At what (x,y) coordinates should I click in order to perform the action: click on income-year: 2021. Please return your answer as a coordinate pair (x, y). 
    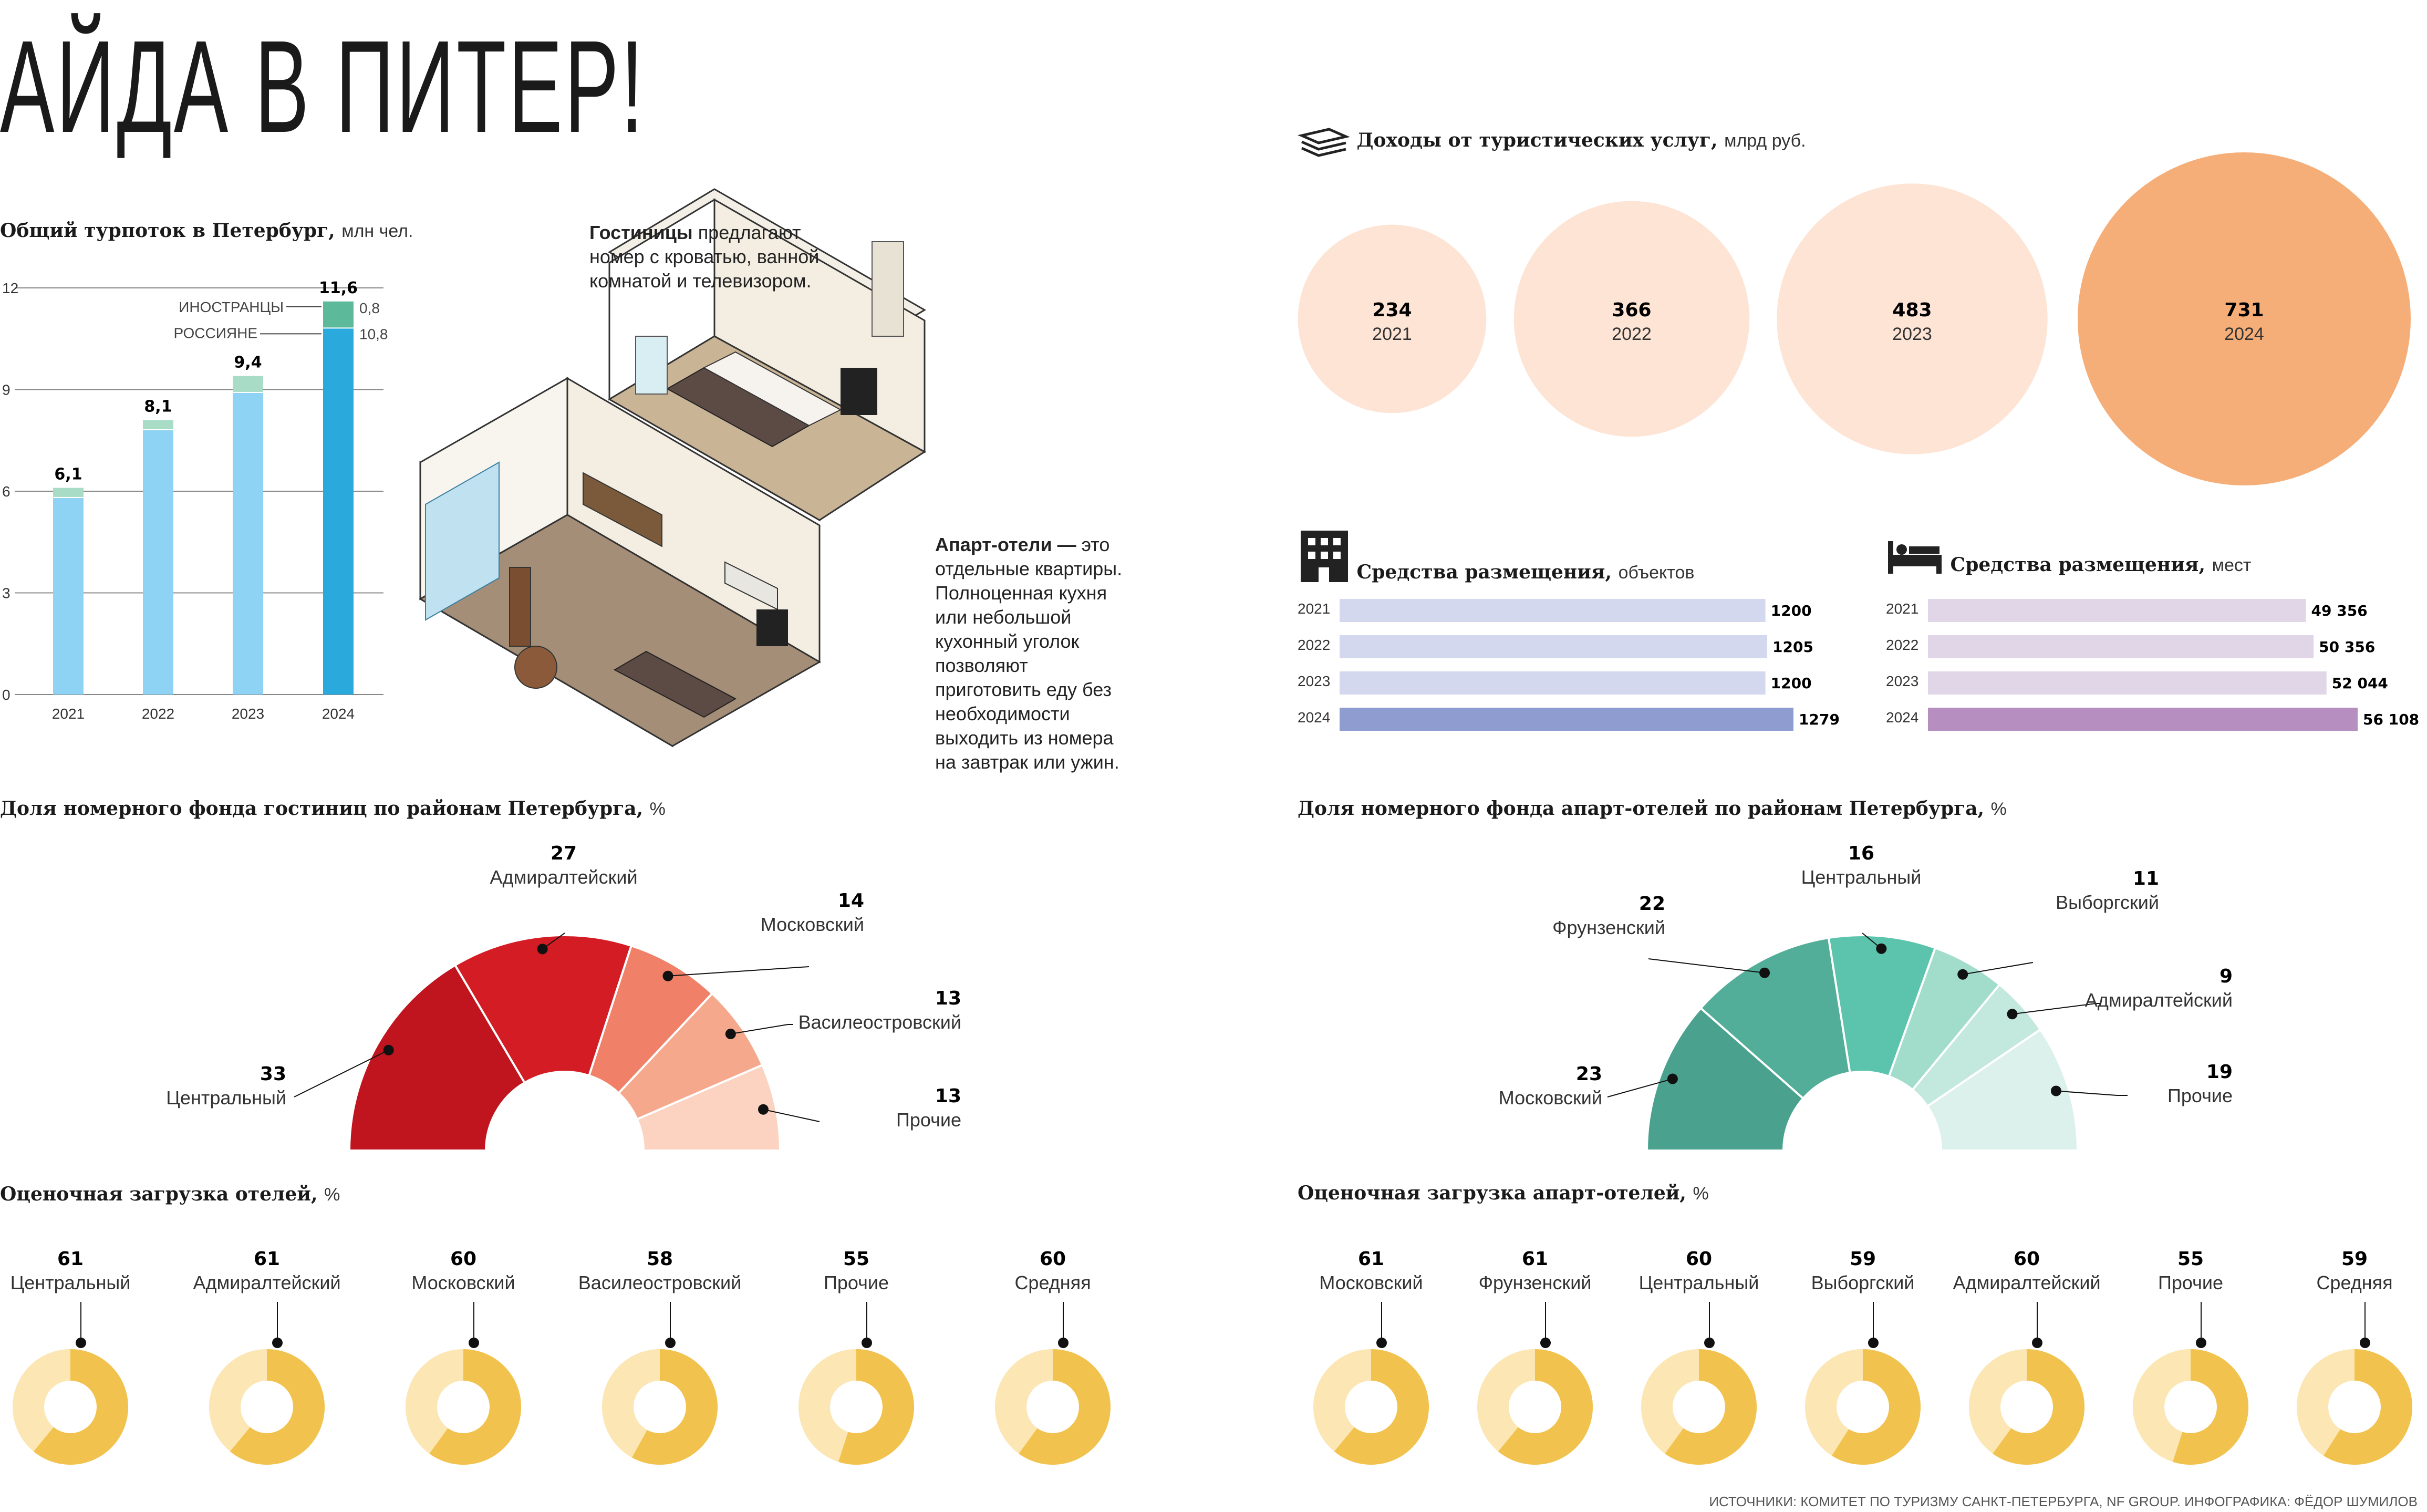
    Looking at the image, I should click on (1392, 334).